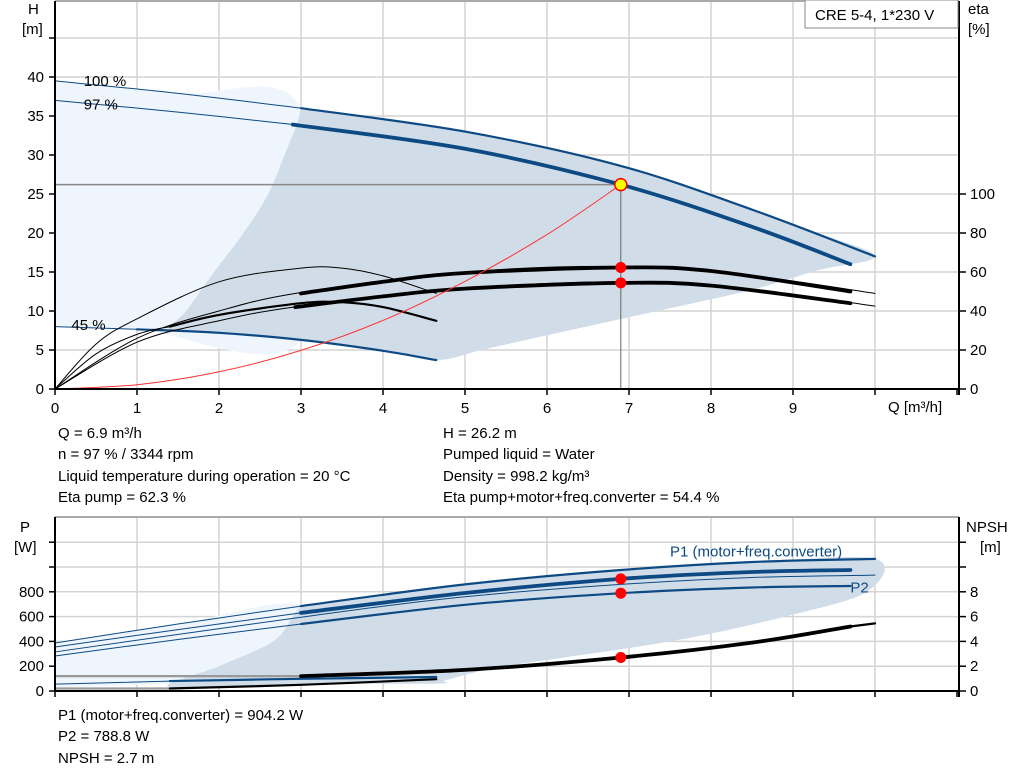  I want to click on y-left-tick-label: 20, so click(35, 233).